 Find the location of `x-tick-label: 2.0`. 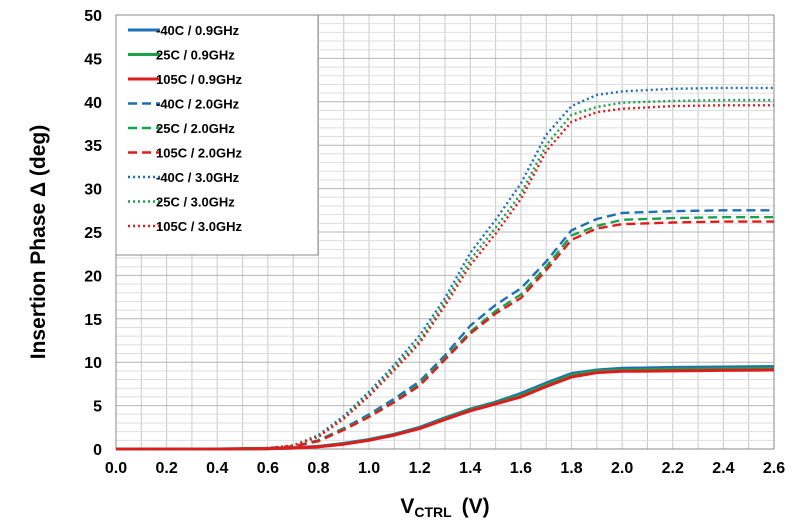

x-tick-label: 2.0 is located at coordinates (622, 468).